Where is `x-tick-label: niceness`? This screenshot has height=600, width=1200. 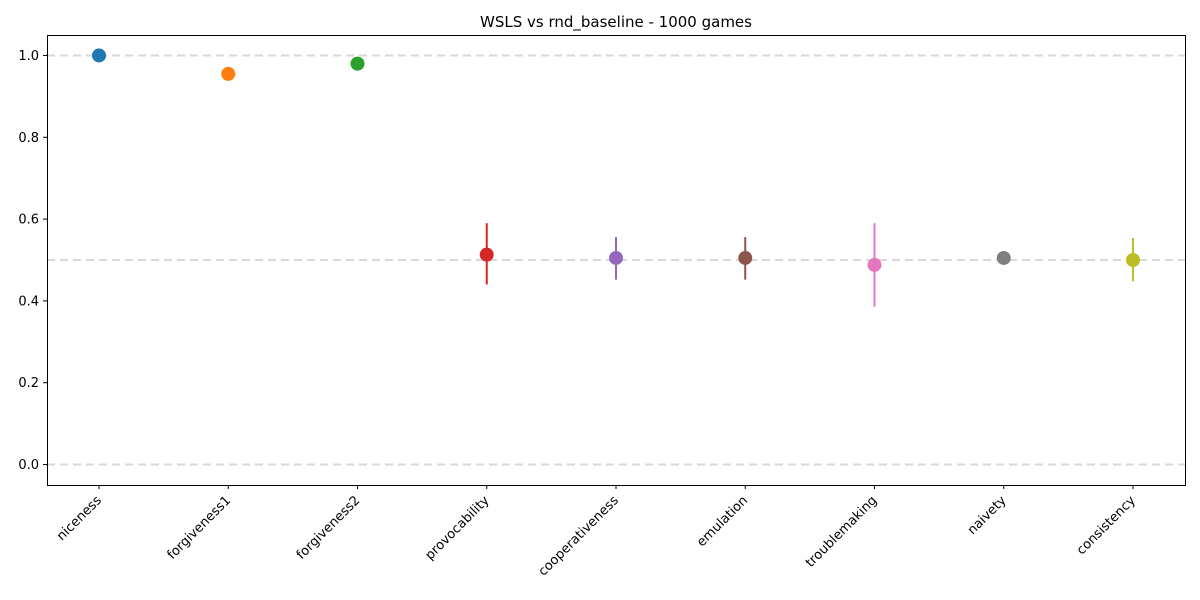 x-tick-label: niceness is located at coordinates (79, 518).